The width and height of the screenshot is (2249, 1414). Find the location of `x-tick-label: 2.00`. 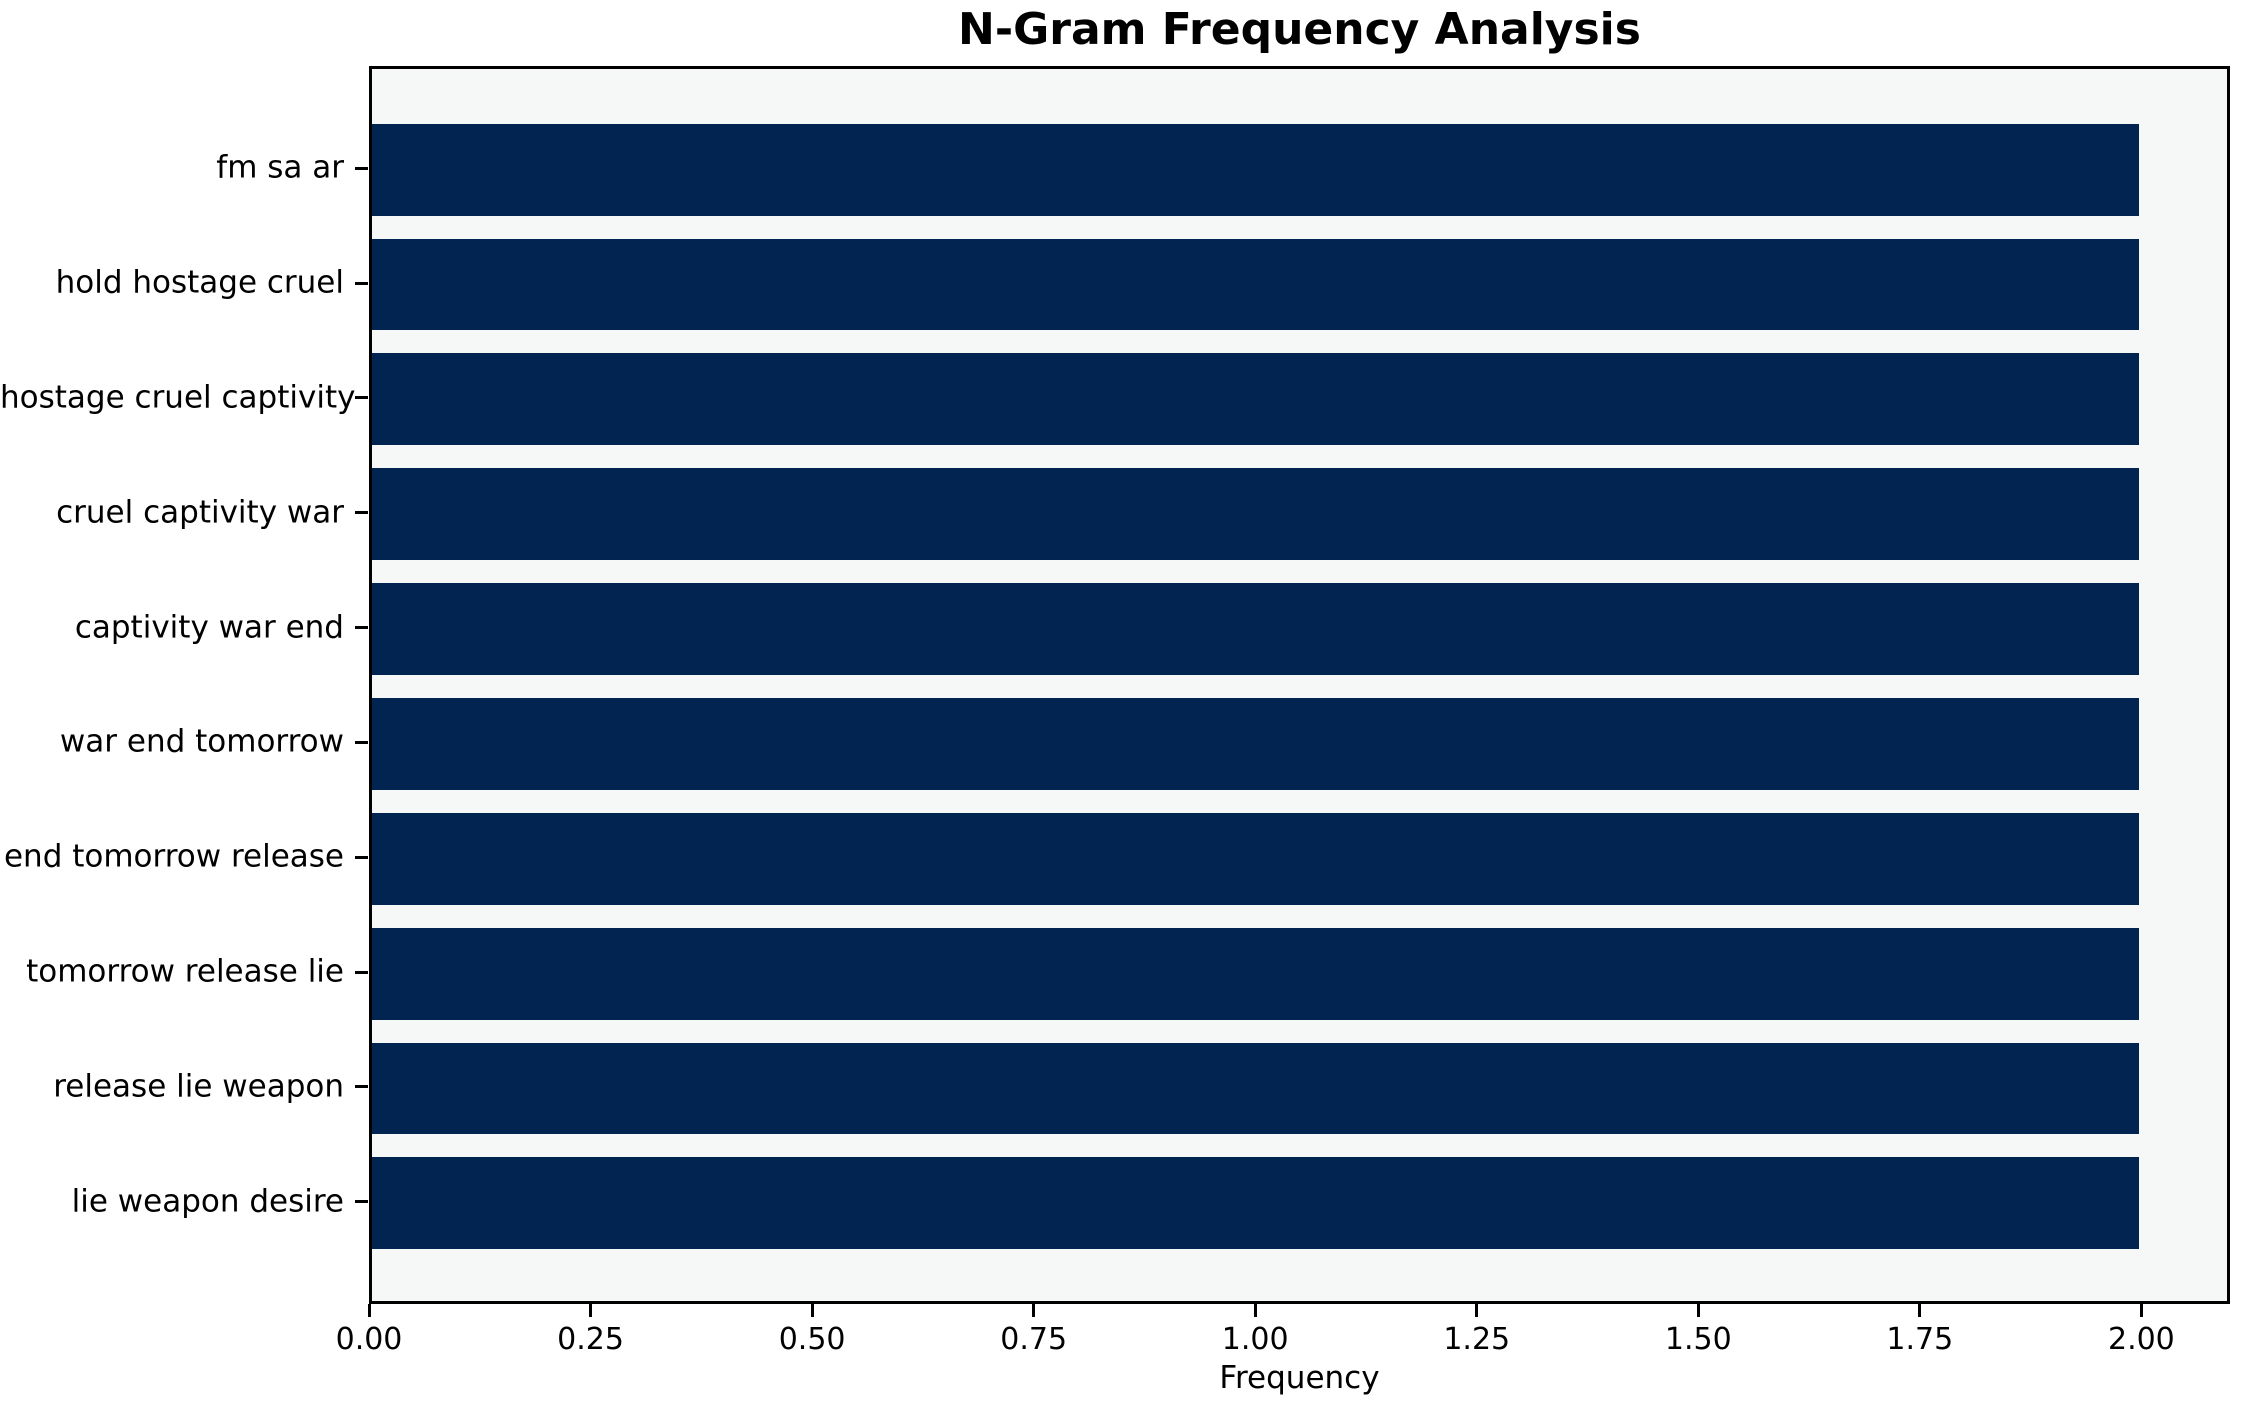

x-tick-label: 2.00 is located at coordinates (2141, 1339).